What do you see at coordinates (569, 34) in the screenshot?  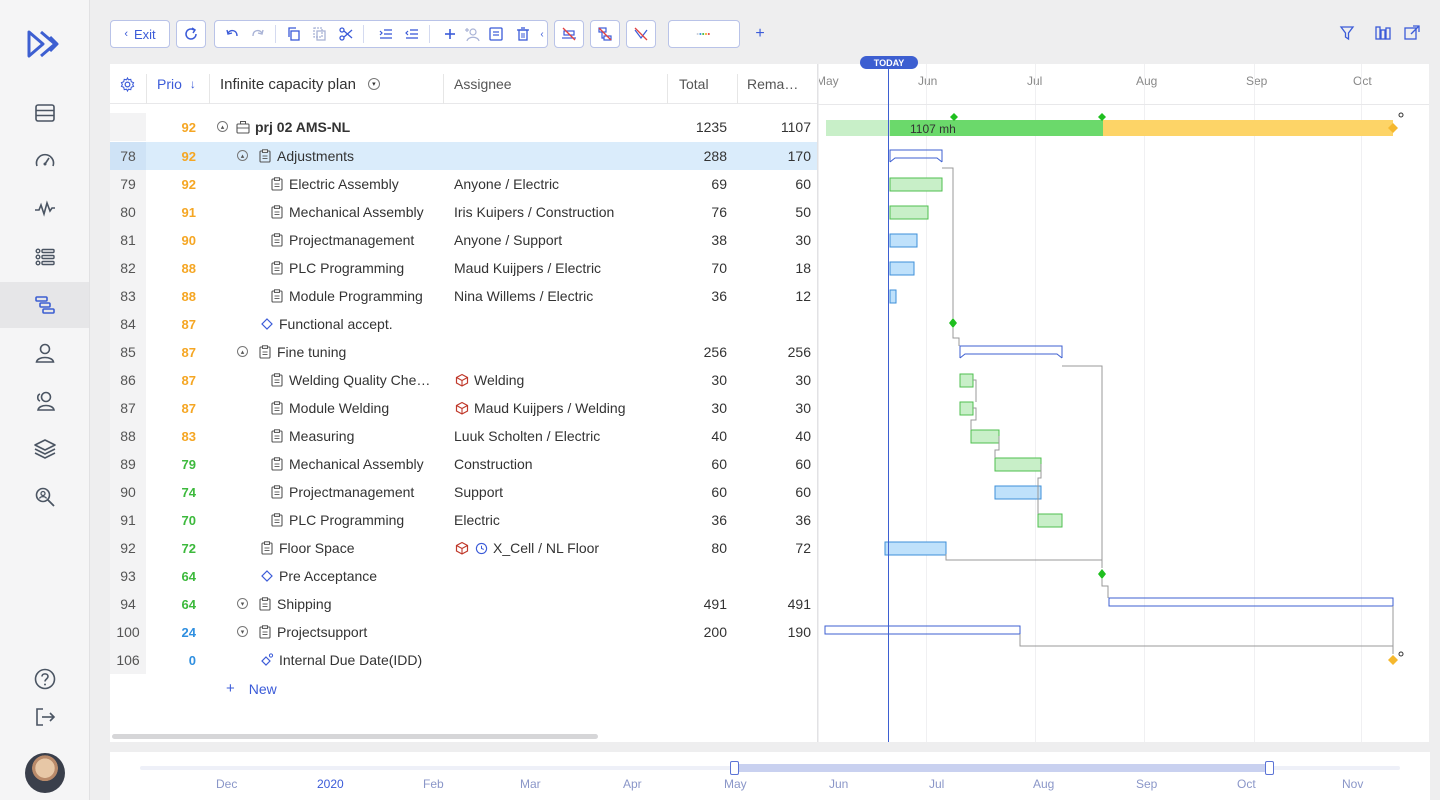 I see `toggle-critical-path-button` at bounding box center [569, 34].